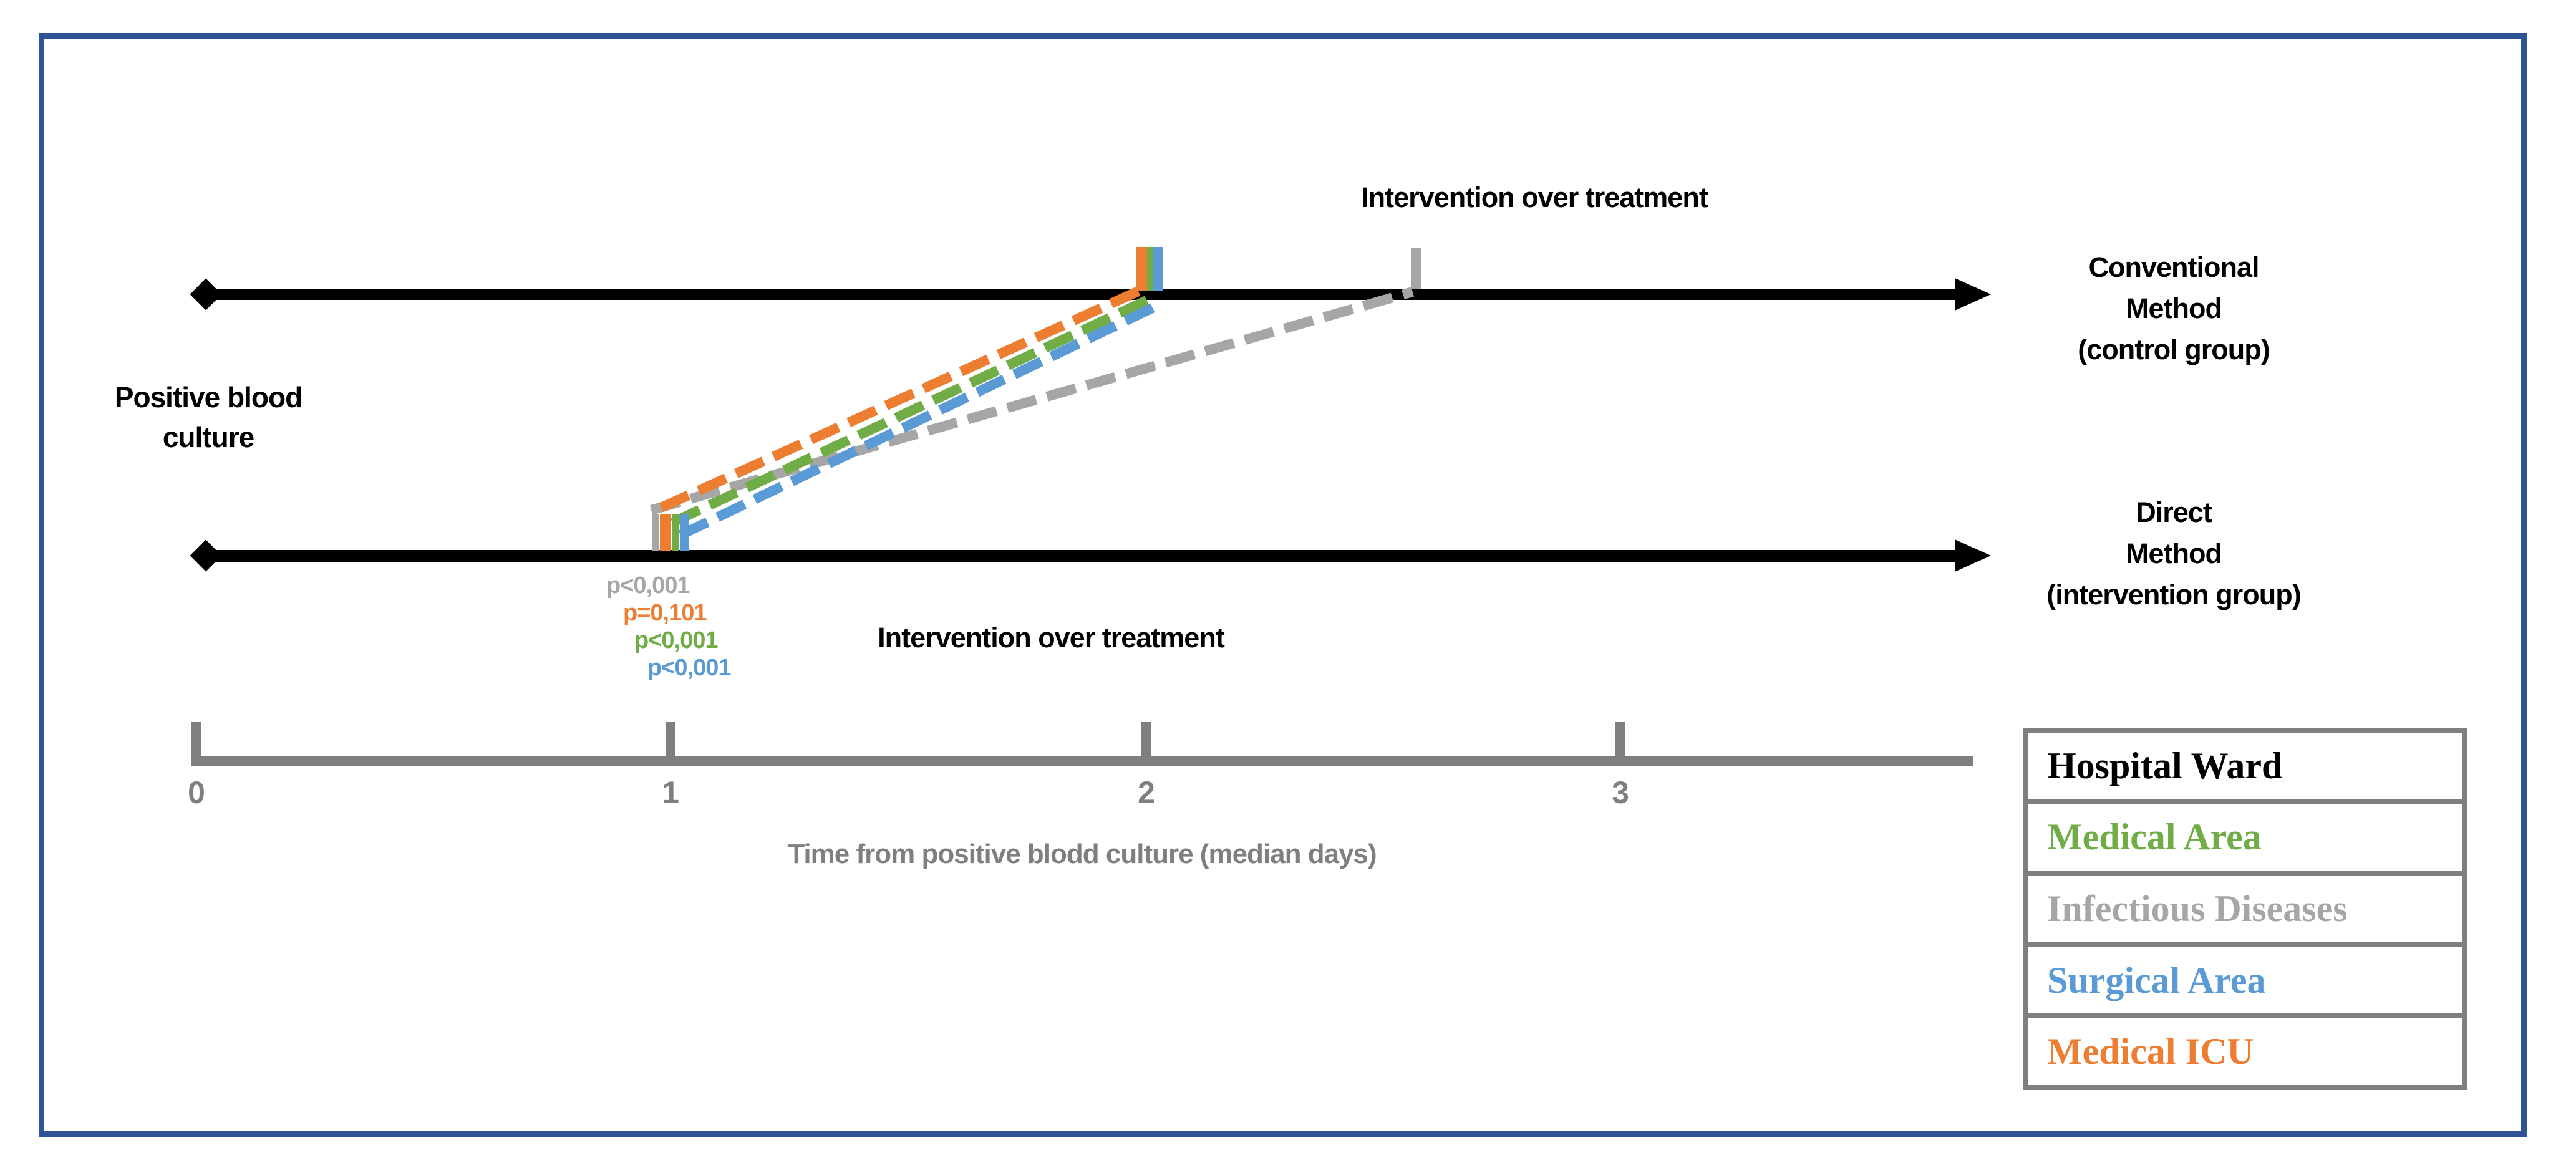 The width and height of the screenshot is (2576, 1158). I want to click on axis-ticklabel-0: 0, so click(196, 792).